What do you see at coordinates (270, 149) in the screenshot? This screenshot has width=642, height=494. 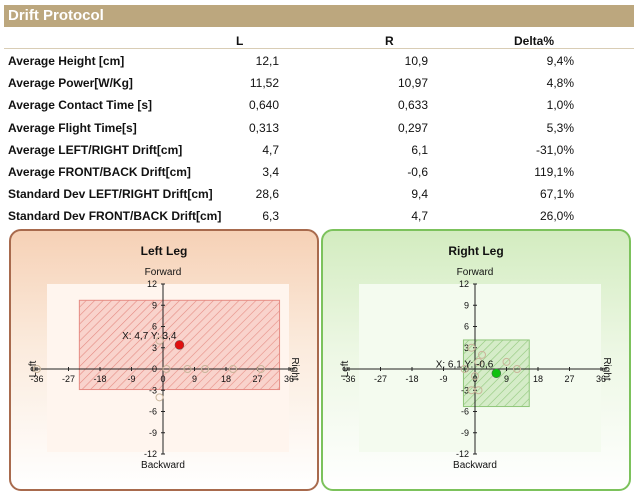 I see `value-left: 4,7` at bounding box center [270, 149].